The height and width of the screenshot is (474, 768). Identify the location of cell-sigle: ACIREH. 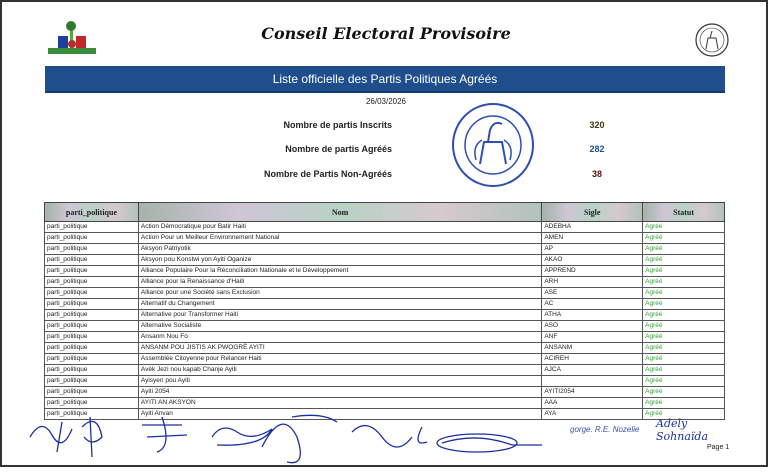
(592, 359).